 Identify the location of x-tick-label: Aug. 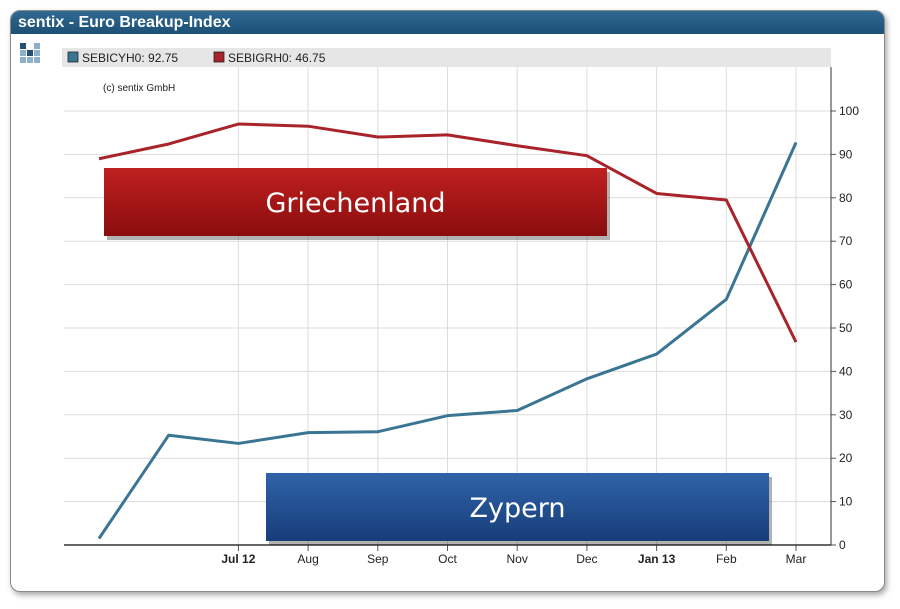
(307, 559).